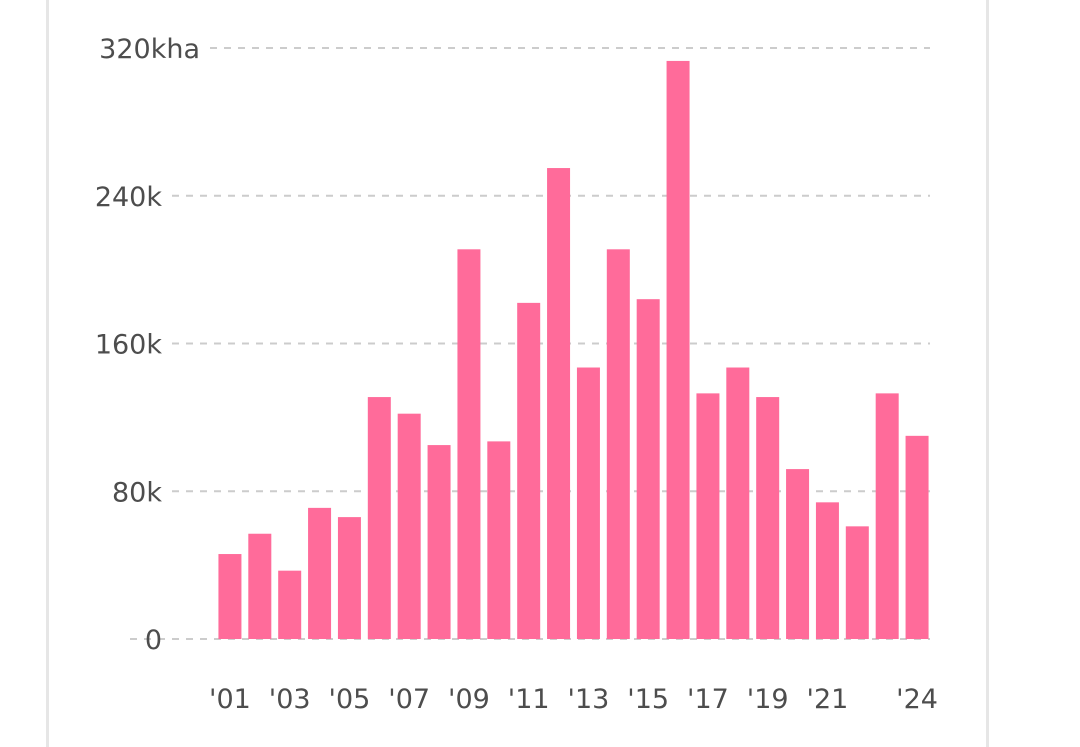 This screenshot has height=747, width=1080. Describe the element at coordinates (320, 573) in the screenshot. I see `bar-2004` at that location.